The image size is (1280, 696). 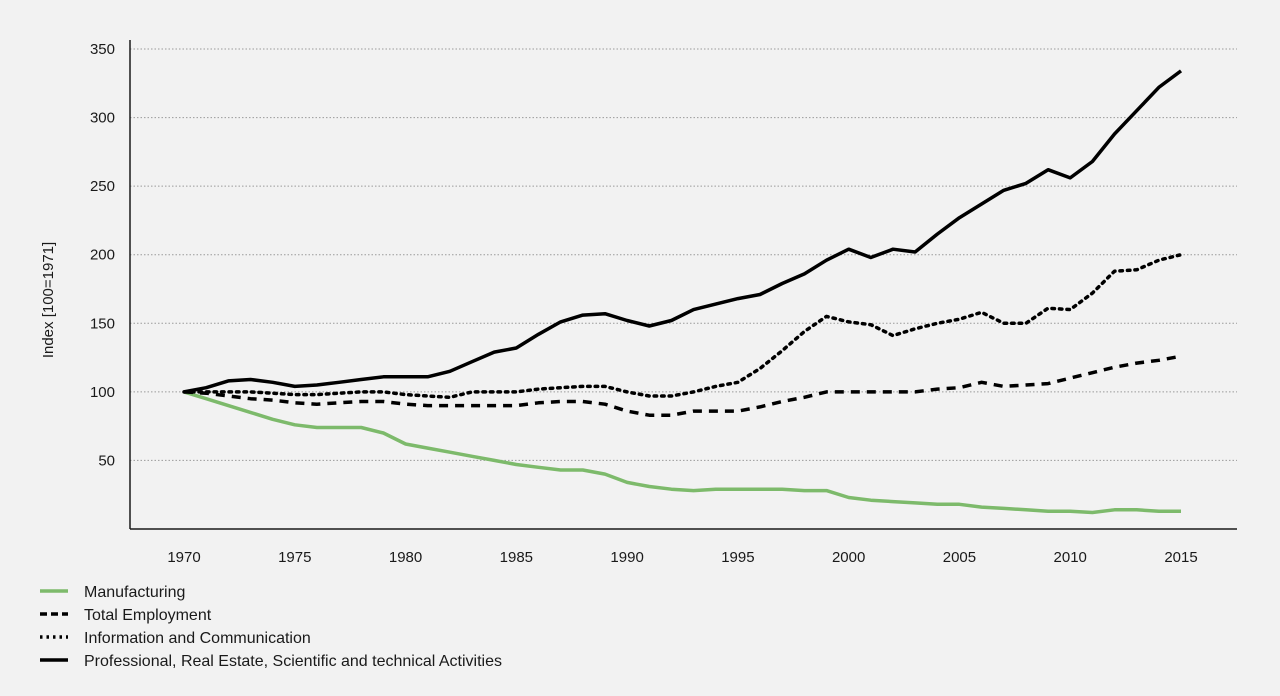 What do you see at coordinates (48, 300) in the screenshot?
I see `y-axis-title: Index [100=1971]` at bounding box center [48, 300].